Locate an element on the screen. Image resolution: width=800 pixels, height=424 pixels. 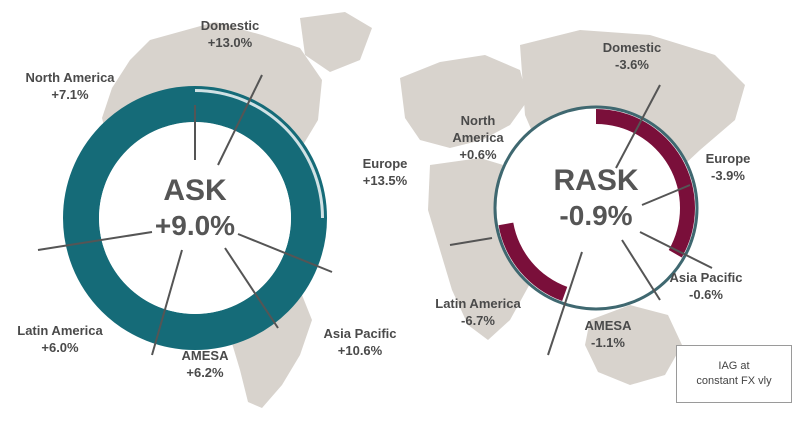
ask-center-title: ASK is located at coordinates (195, 190).